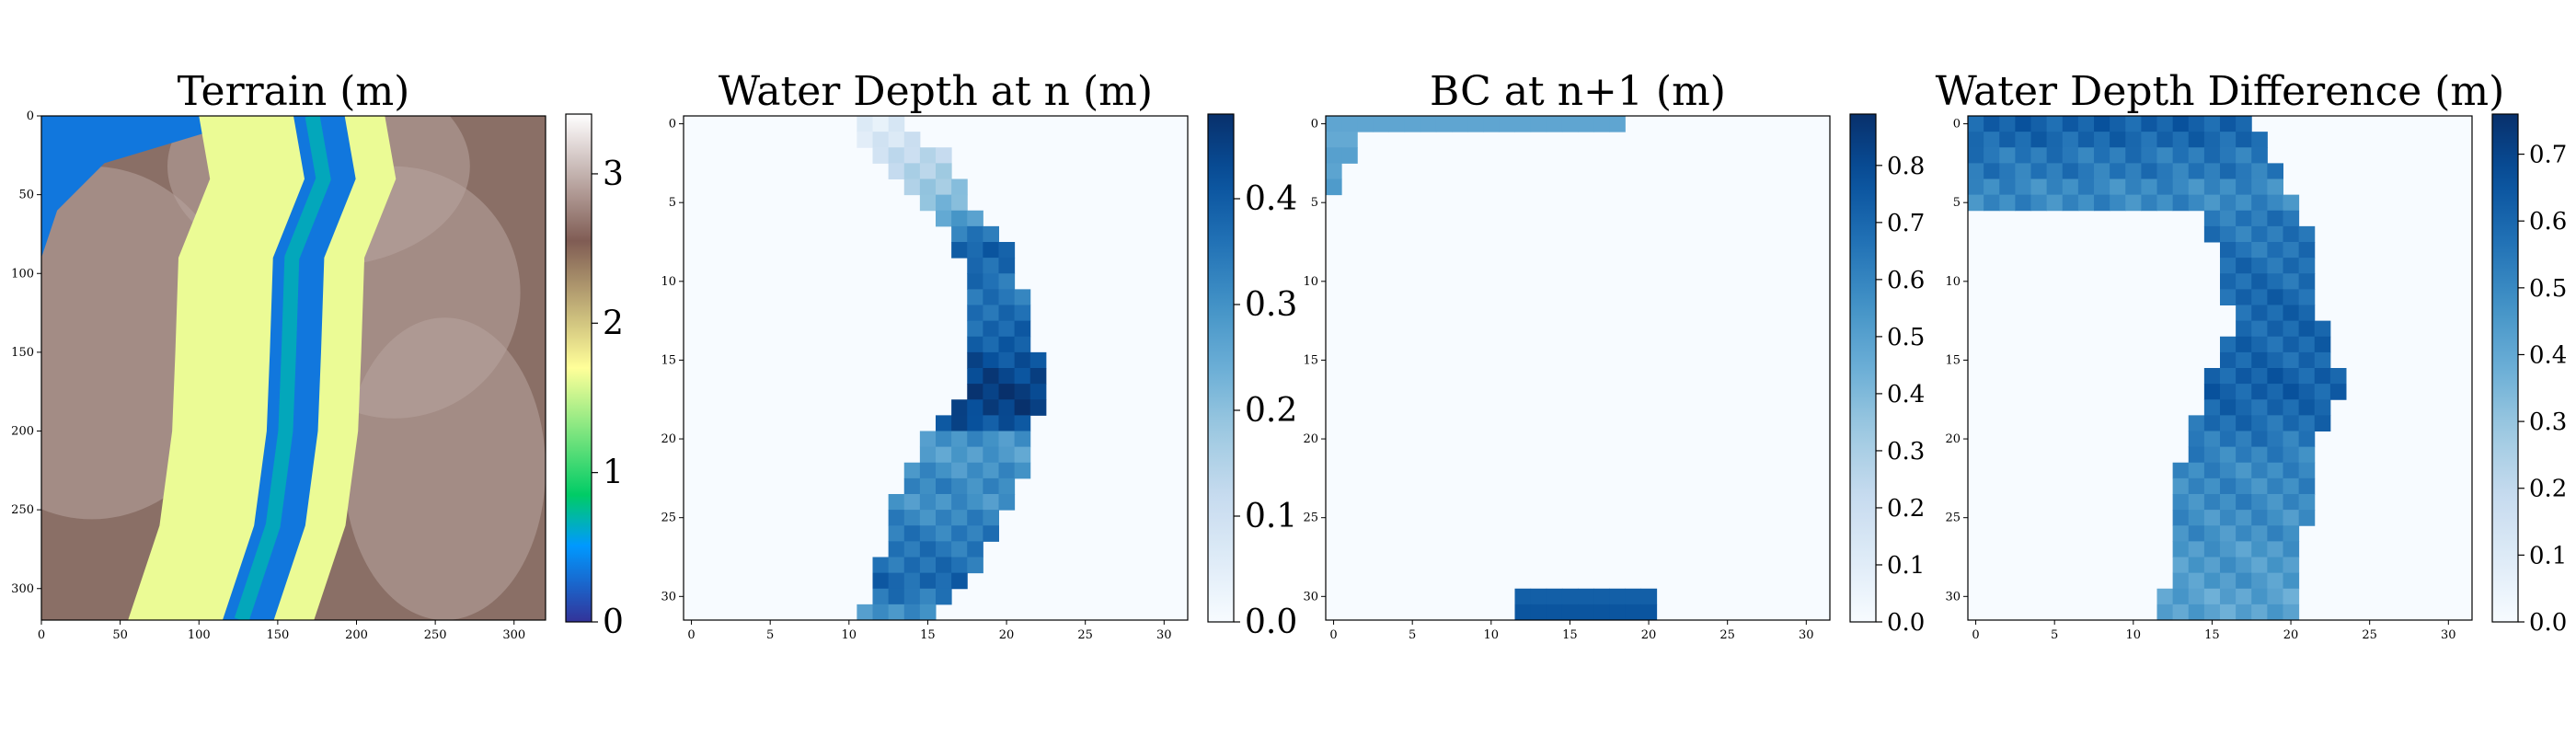 The image size is (2576, 736). Describe the element at coordinates (1314, 203) in the screenshot. I see `y-tick-label: 5` at that location.